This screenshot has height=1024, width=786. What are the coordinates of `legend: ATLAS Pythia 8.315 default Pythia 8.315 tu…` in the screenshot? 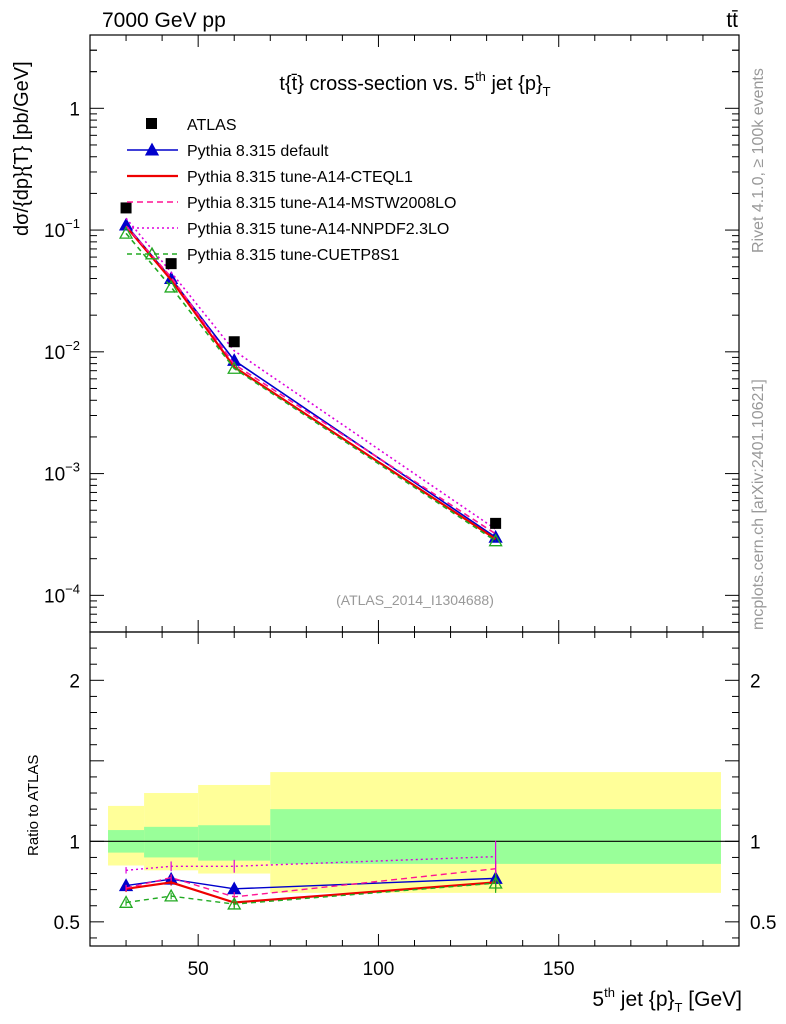 It's located at (291, 190).